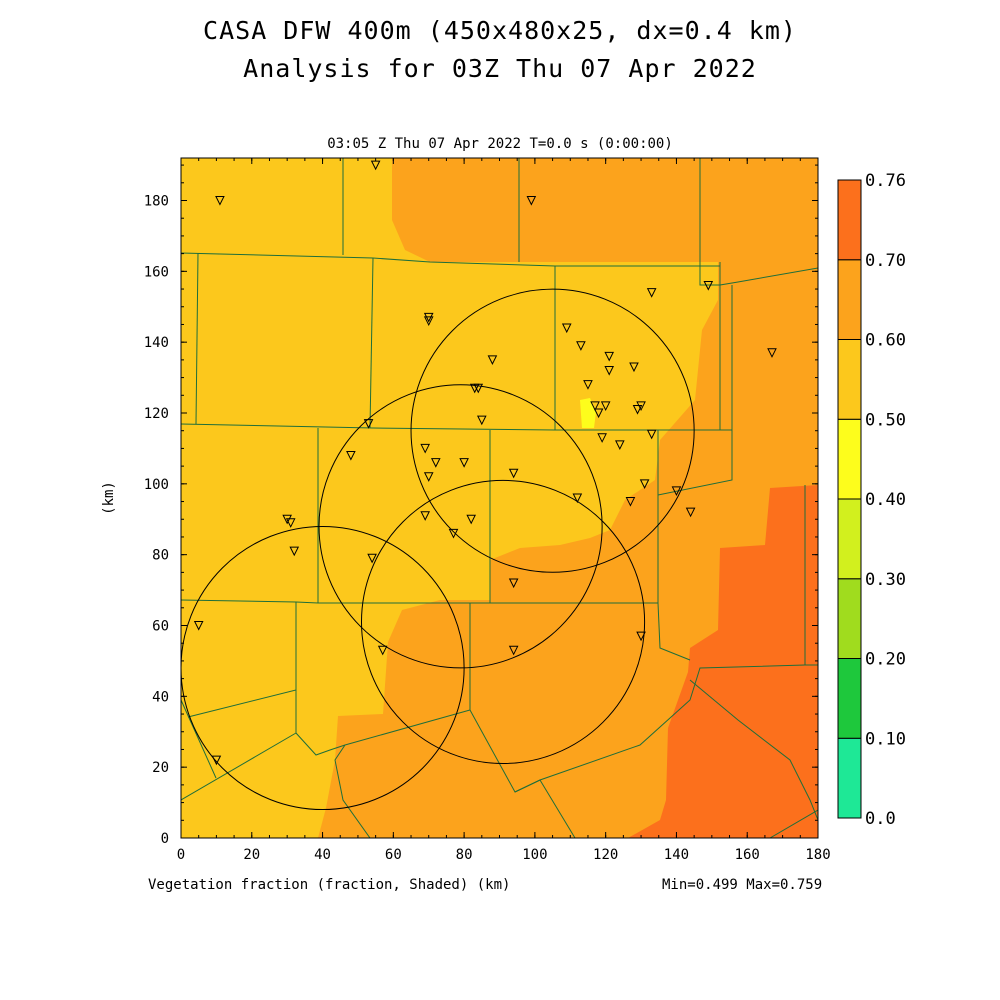  I want to click on colorbar: 0.0 0.10 0.20 0.30 0.40 0.50 0.60 0.70 0.76, so click(871, 500).